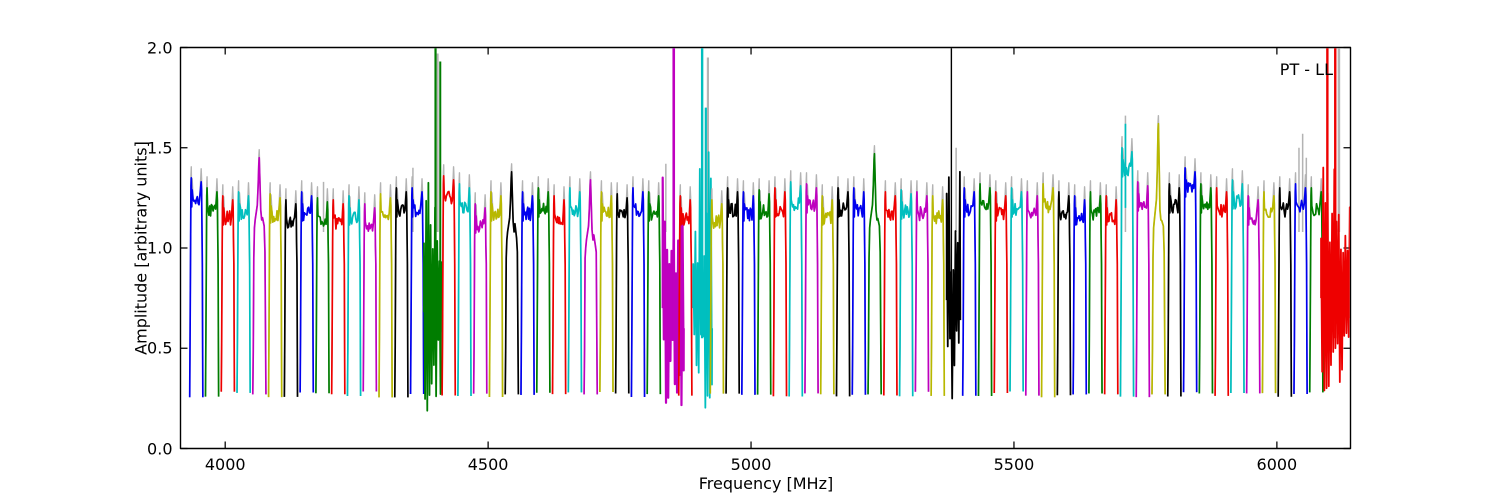 The width and height of the screenshot is (1500, 500). What do you see at coordinates (160, 348) in the screenshot?
I see `y-tick-label: 0.5` at bounding box center [160, 348].